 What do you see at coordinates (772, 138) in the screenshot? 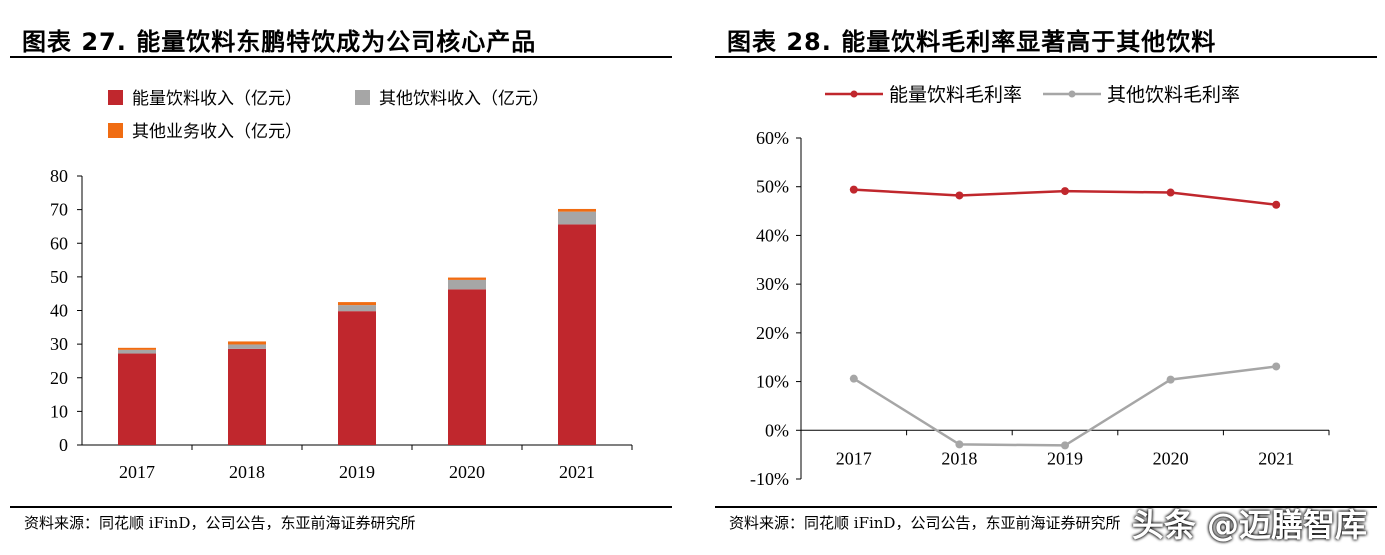
I see `y-tick-label: 60%` at bounding box center [772, 138].